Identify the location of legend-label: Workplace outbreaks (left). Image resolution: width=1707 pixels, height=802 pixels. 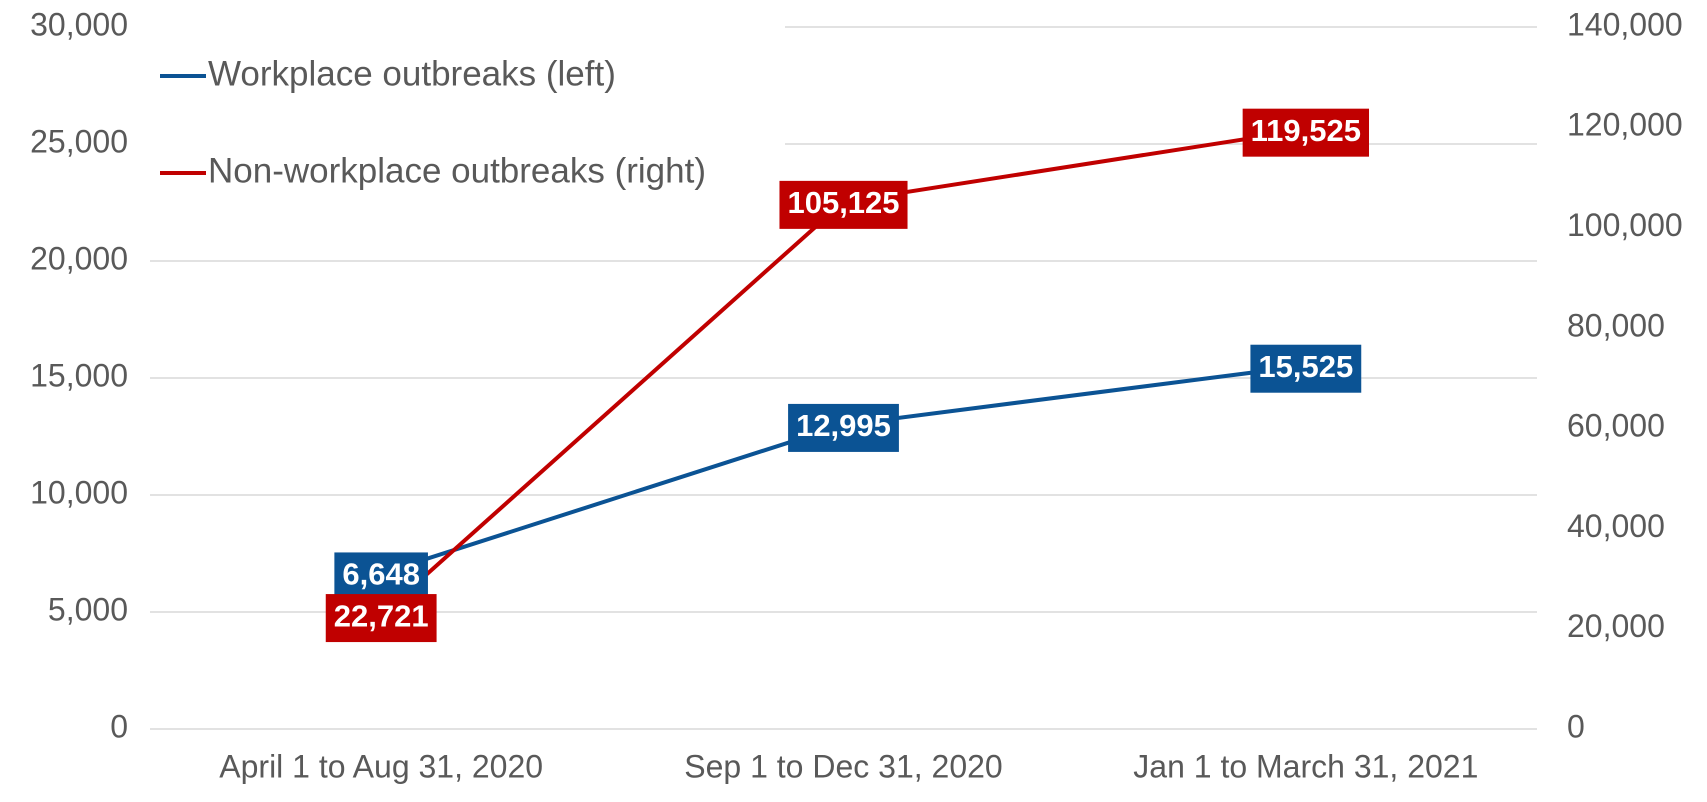
(412, 73).